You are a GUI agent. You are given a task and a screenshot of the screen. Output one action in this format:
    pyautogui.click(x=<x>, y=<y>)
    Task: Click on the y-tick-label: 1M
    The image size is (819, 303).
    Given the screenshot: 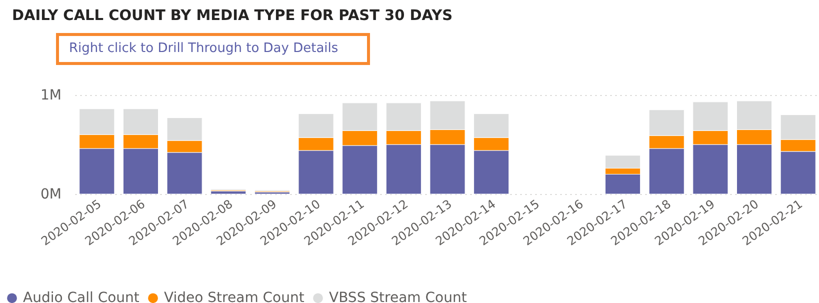 What is the action you would take?
    pyautogui.click(x=51, y=96)
    